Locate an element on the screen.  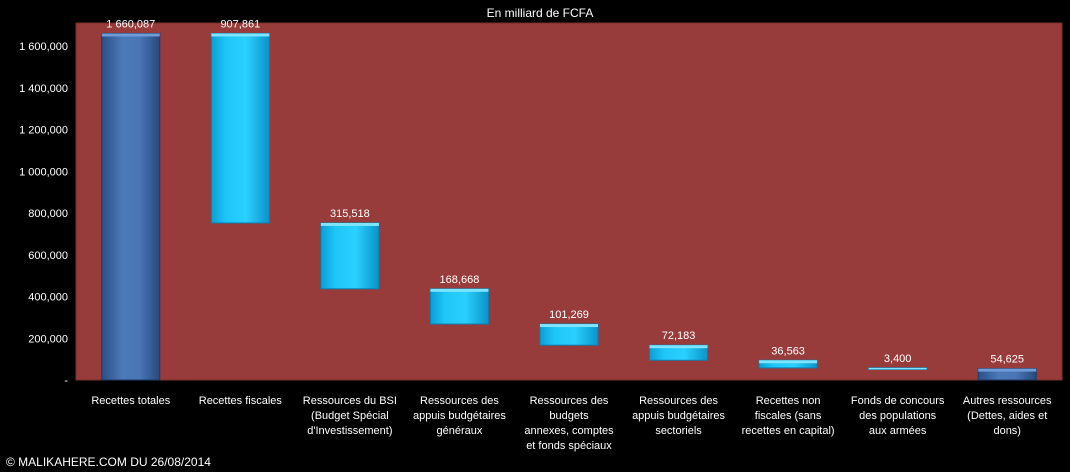
x-tick-label: Autres ressources is located at coordinates (1007, 401).